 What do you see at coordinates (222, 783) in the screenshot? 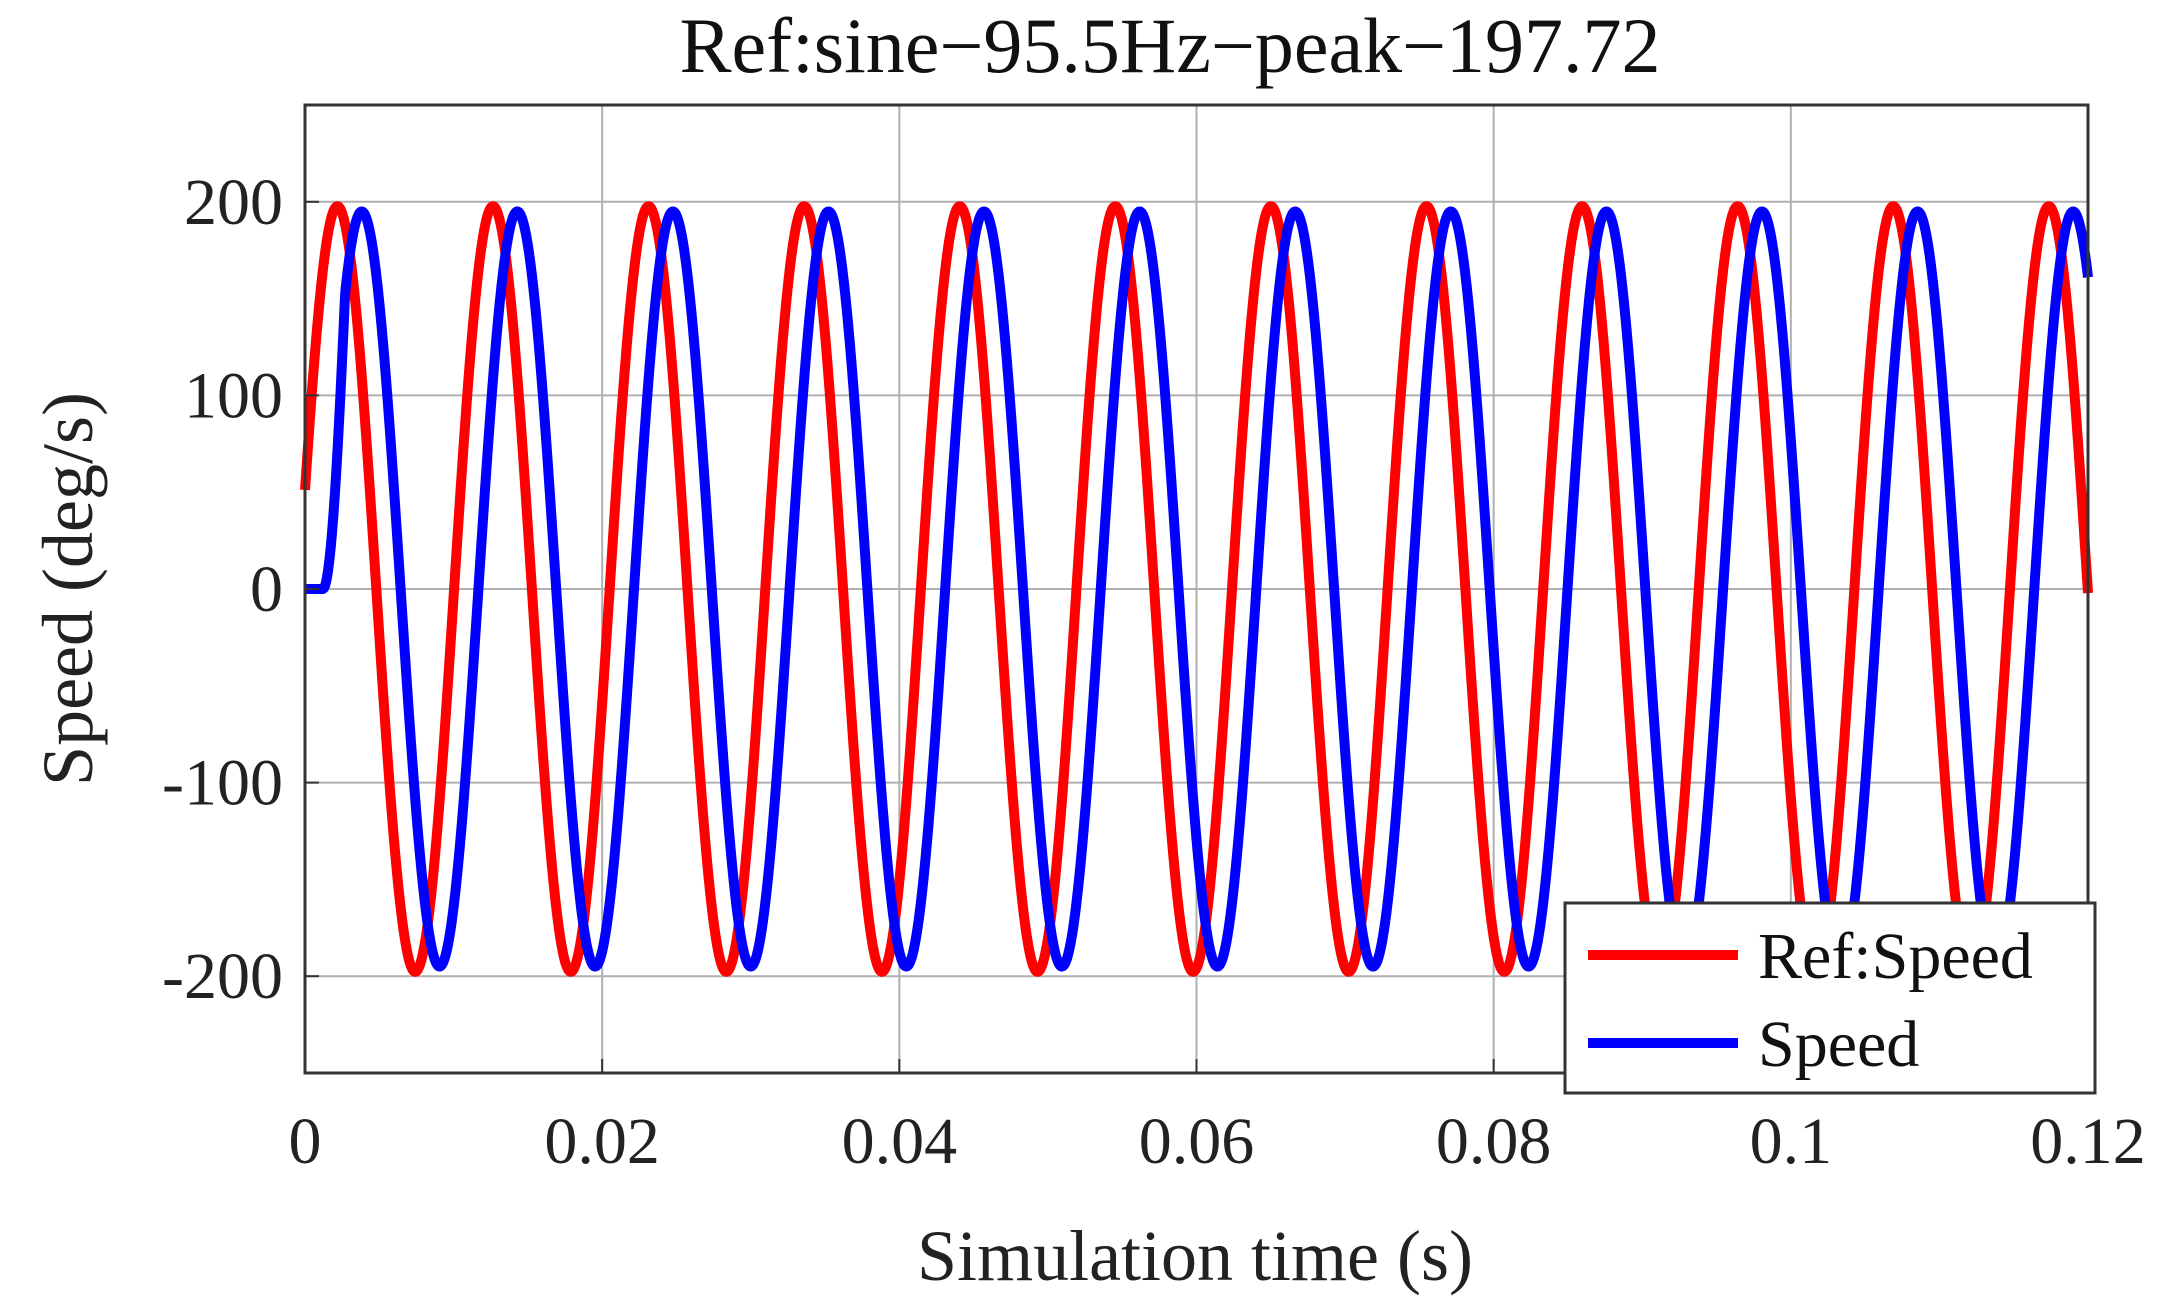
I see `y-tick-label: -100` at bounding box center [222, 783].